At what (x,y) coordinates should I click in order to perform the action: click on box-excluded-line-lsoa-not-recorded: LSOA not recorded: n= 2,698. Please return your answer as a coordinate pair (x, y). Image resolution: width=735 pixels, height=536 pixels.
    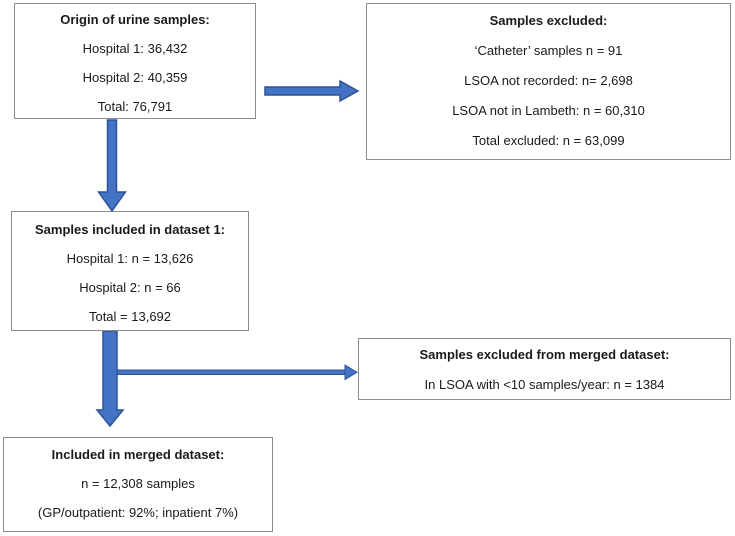
    Looking at the image, I should click on (548, 80).